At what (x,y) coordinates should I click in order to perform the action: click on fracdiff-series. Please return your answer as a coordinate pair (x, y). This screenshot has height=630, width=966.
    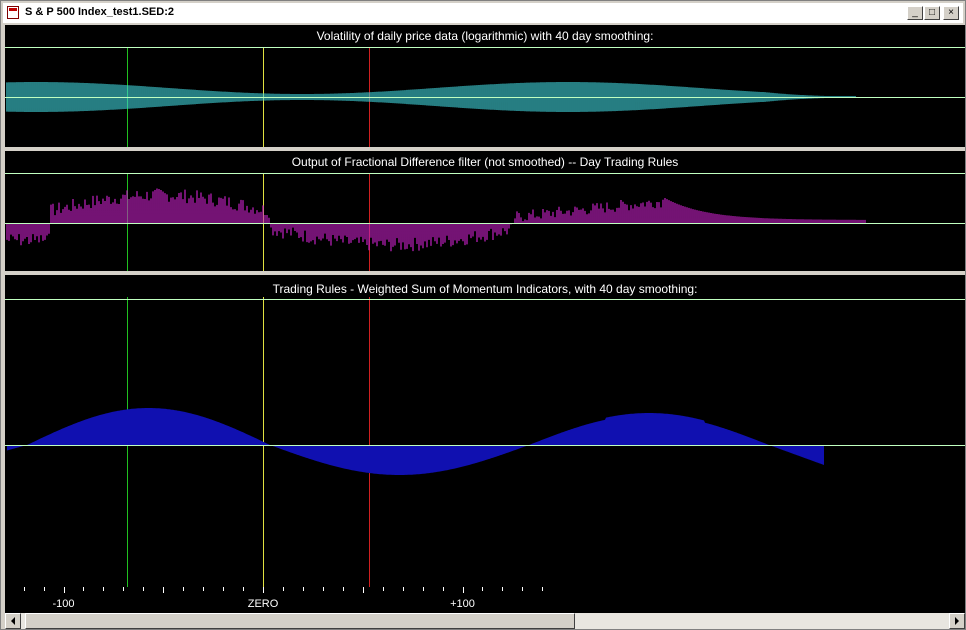
    Looking at the image, I should click on (436, 220).